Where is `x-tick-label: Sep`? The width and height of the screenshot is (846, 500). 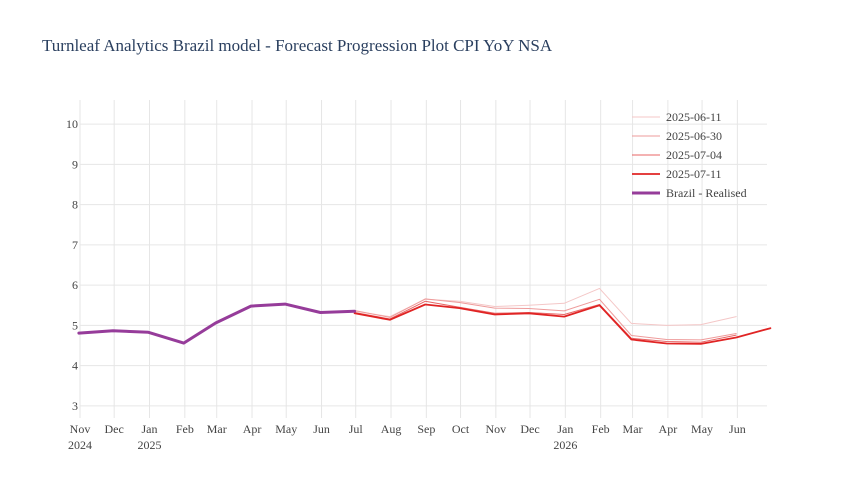
x-tick-label: Sep is located at coordinates (426, 429).